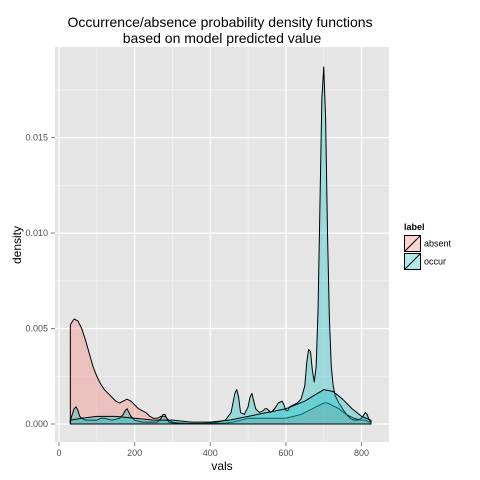  I want to click on x-tick-label: 200, so click(134, 453).